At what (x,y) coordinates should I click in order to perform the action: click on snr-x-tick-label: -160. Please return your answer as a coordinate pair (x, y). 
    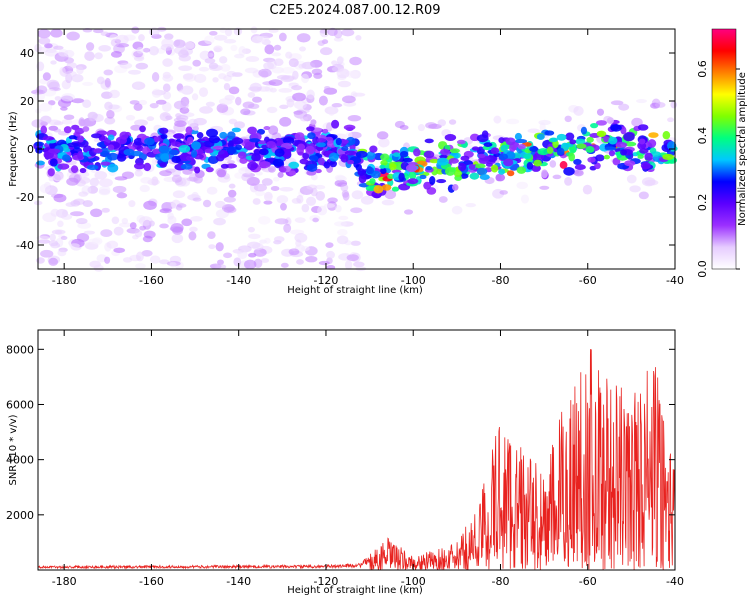
    Looking at the image, I should click on (151, 581).